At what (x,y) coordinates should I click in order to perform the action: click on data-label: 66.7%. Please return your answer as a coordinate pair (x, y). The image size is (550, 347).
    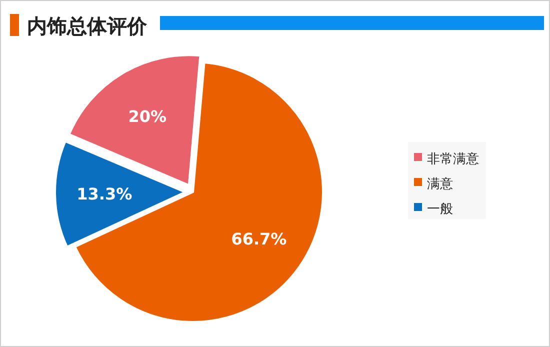
    Looking at the image, I should click on (259, 238).